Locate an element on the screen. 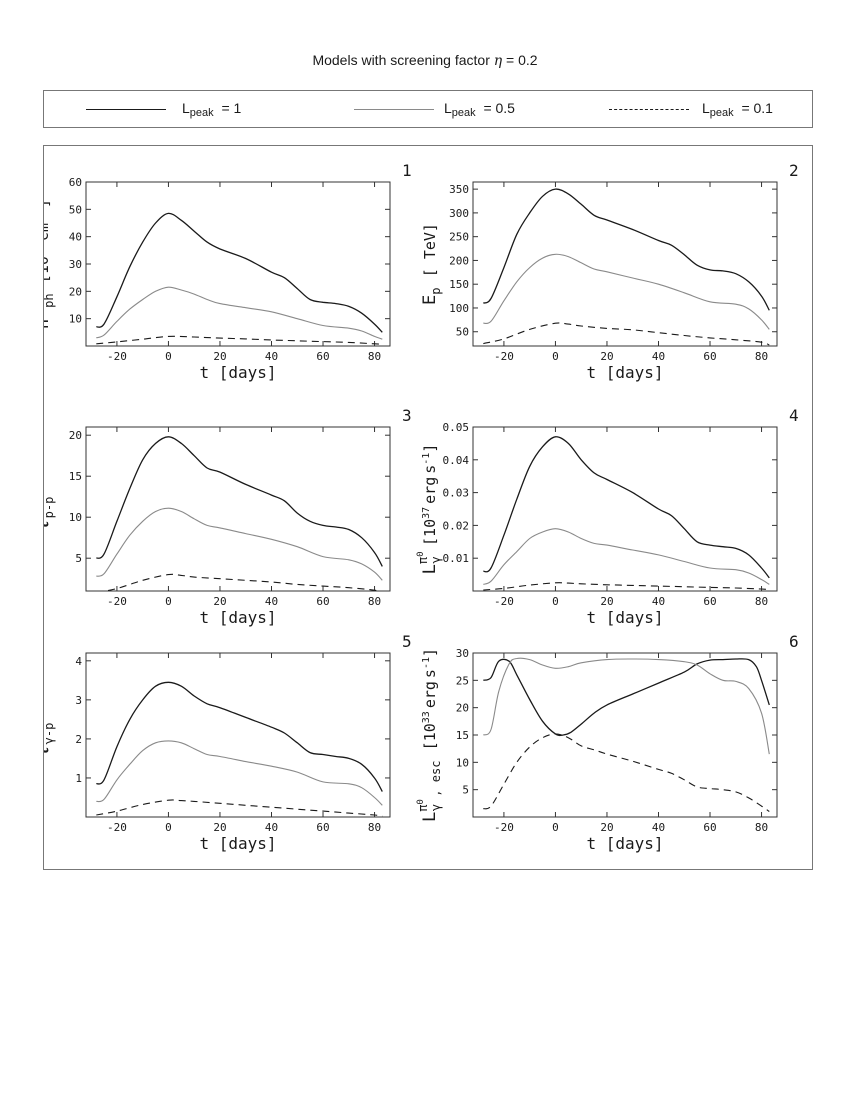 Image resolution: width=850 pixels, height=1100 pixels. y-tick-label: 100 is located at coordinates (459, 308).